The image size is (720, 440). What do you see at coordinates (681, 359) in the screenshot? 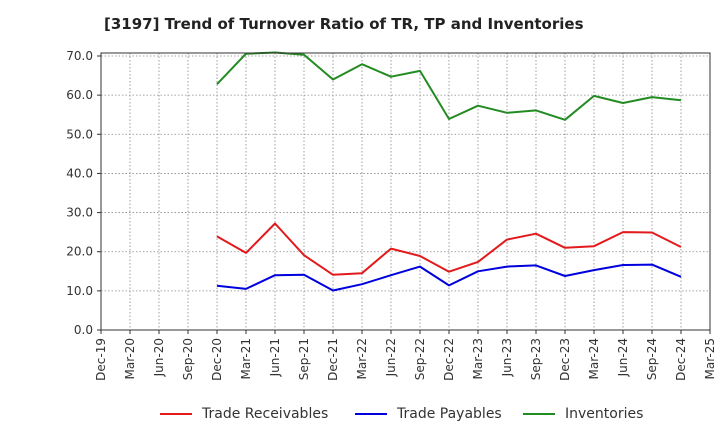
I see `x-tick-label: Dec-24` at bounding box center [681, 359].